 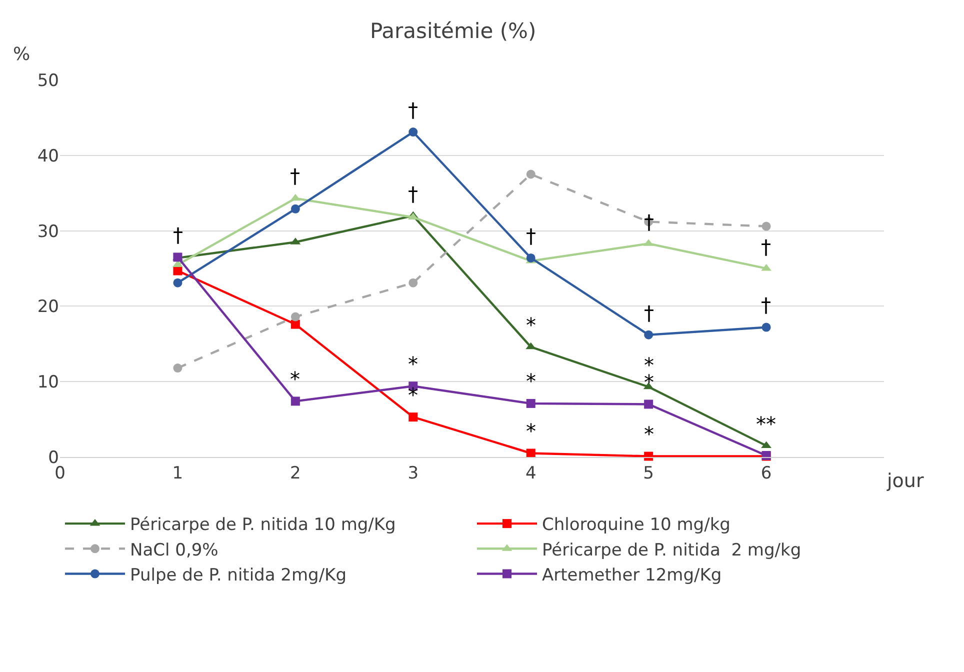 I want to click on y-tick-label: 40, so click(x=48, y=156).